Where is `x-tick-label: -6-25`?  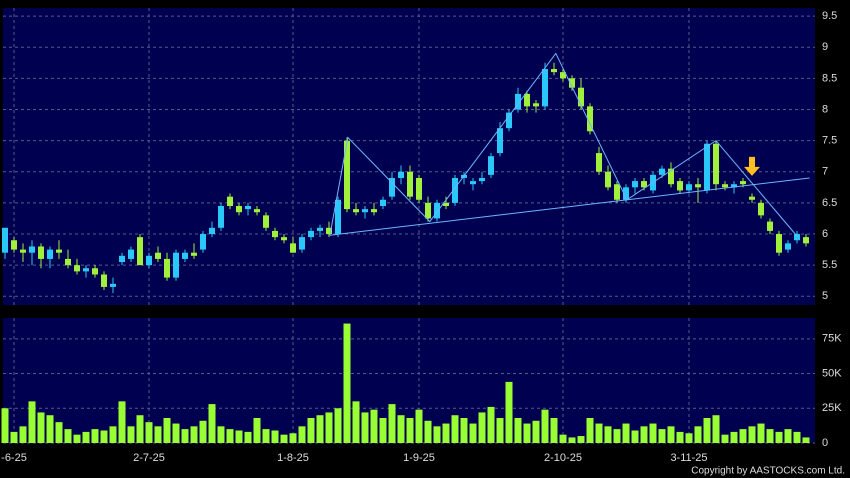
x-tick-label: -6-25 is located at coordinates (14, 458).